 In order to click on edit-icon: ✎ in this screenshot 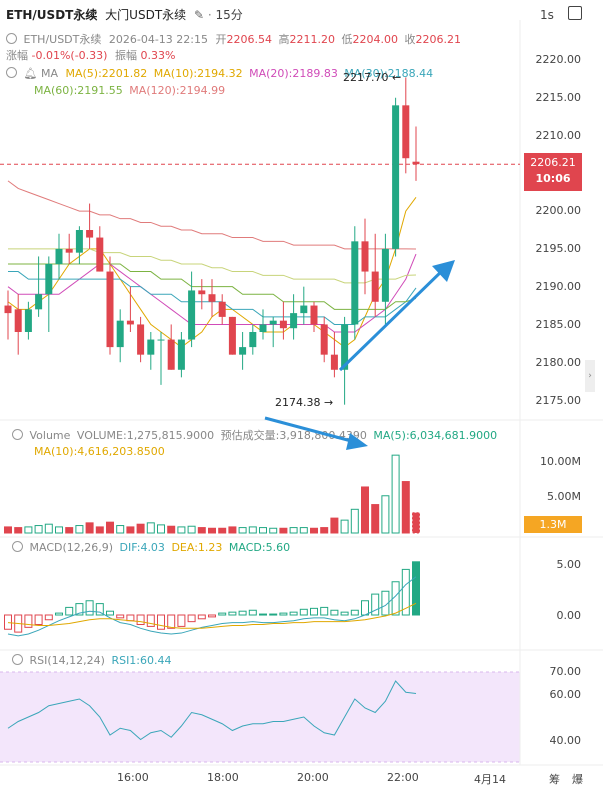, I will do `click(199, 15)`.